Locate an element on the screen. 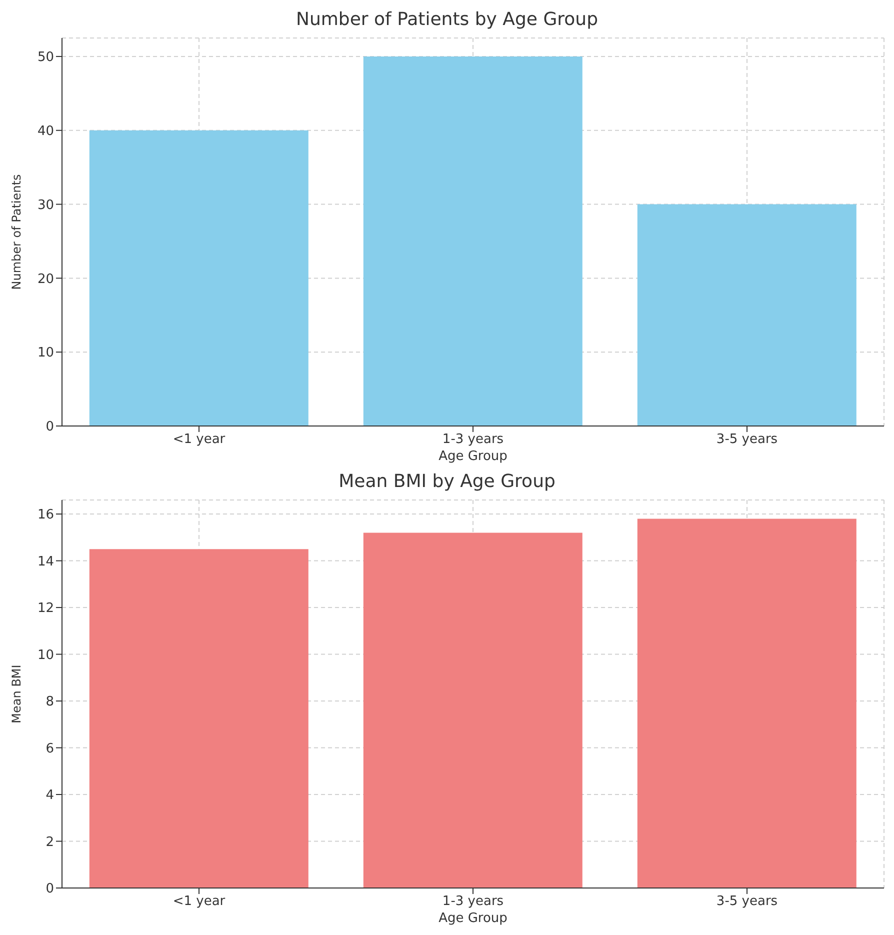 Image resolution: width=894 pixels, height=935 pixels. y-tick-label: 16 is located at coordinates (45, 515).